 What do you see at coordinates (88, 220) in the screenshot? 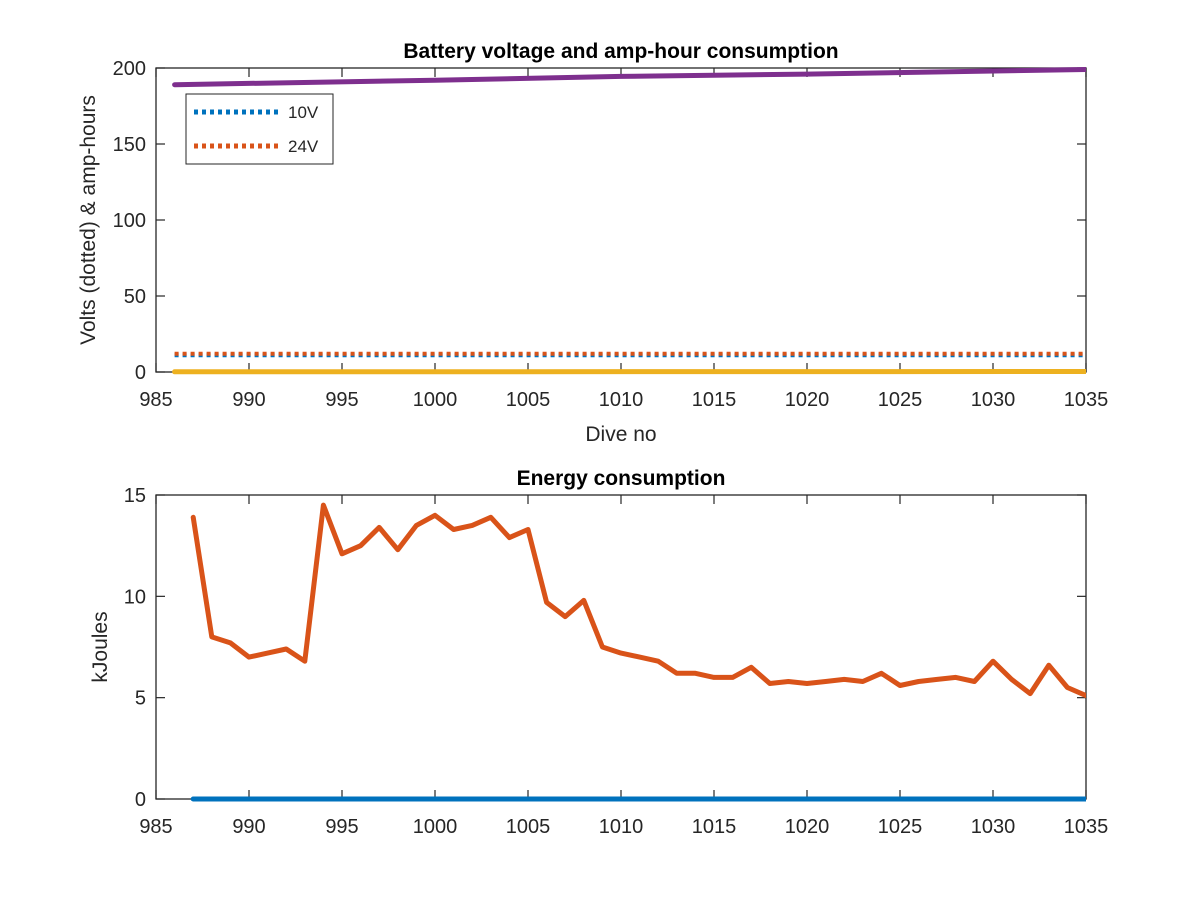
I see `y-axis-label: Volts (dotted) & amp-hours` at bounding box center [88, 220].